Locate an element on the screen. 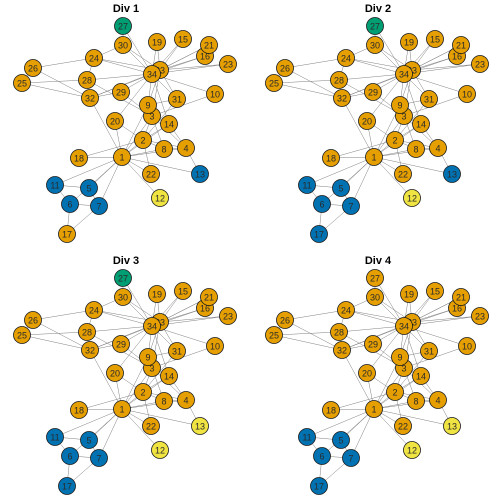  node-12: 12 is located at coordinates (160, 198).